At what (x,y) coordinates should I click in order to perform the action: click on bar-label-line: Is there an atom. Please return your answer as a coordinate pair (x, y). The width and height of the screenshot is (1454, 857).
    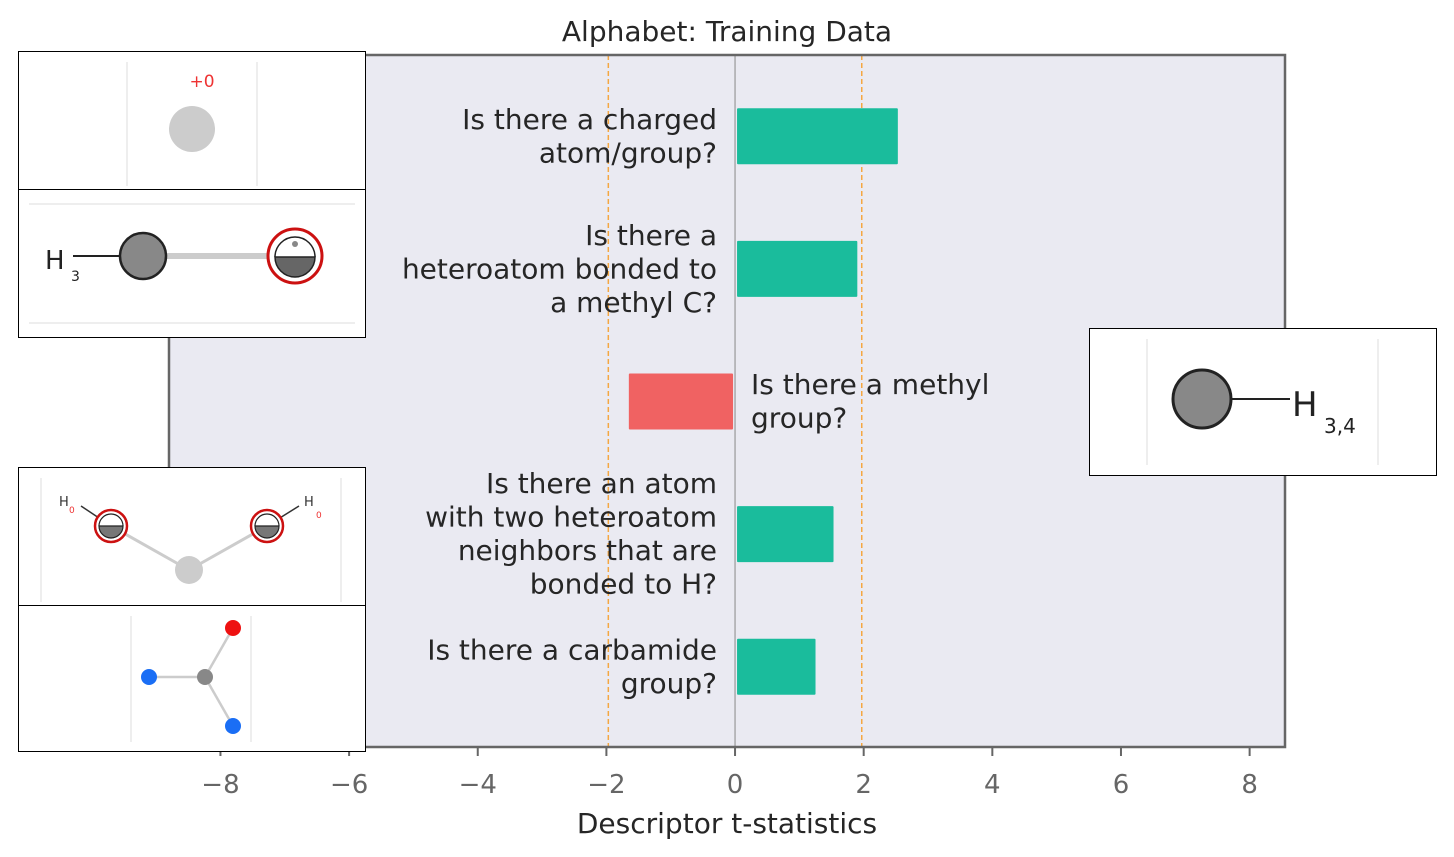
    Looking at the image, I should click on (601, 483).